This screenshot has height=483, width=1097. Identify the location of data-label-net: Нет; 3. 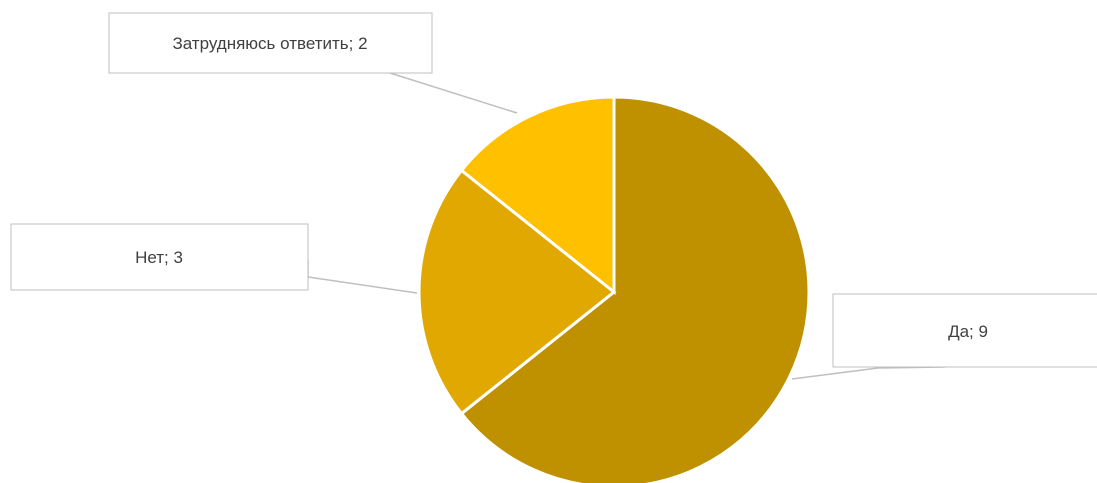
(159, 257).